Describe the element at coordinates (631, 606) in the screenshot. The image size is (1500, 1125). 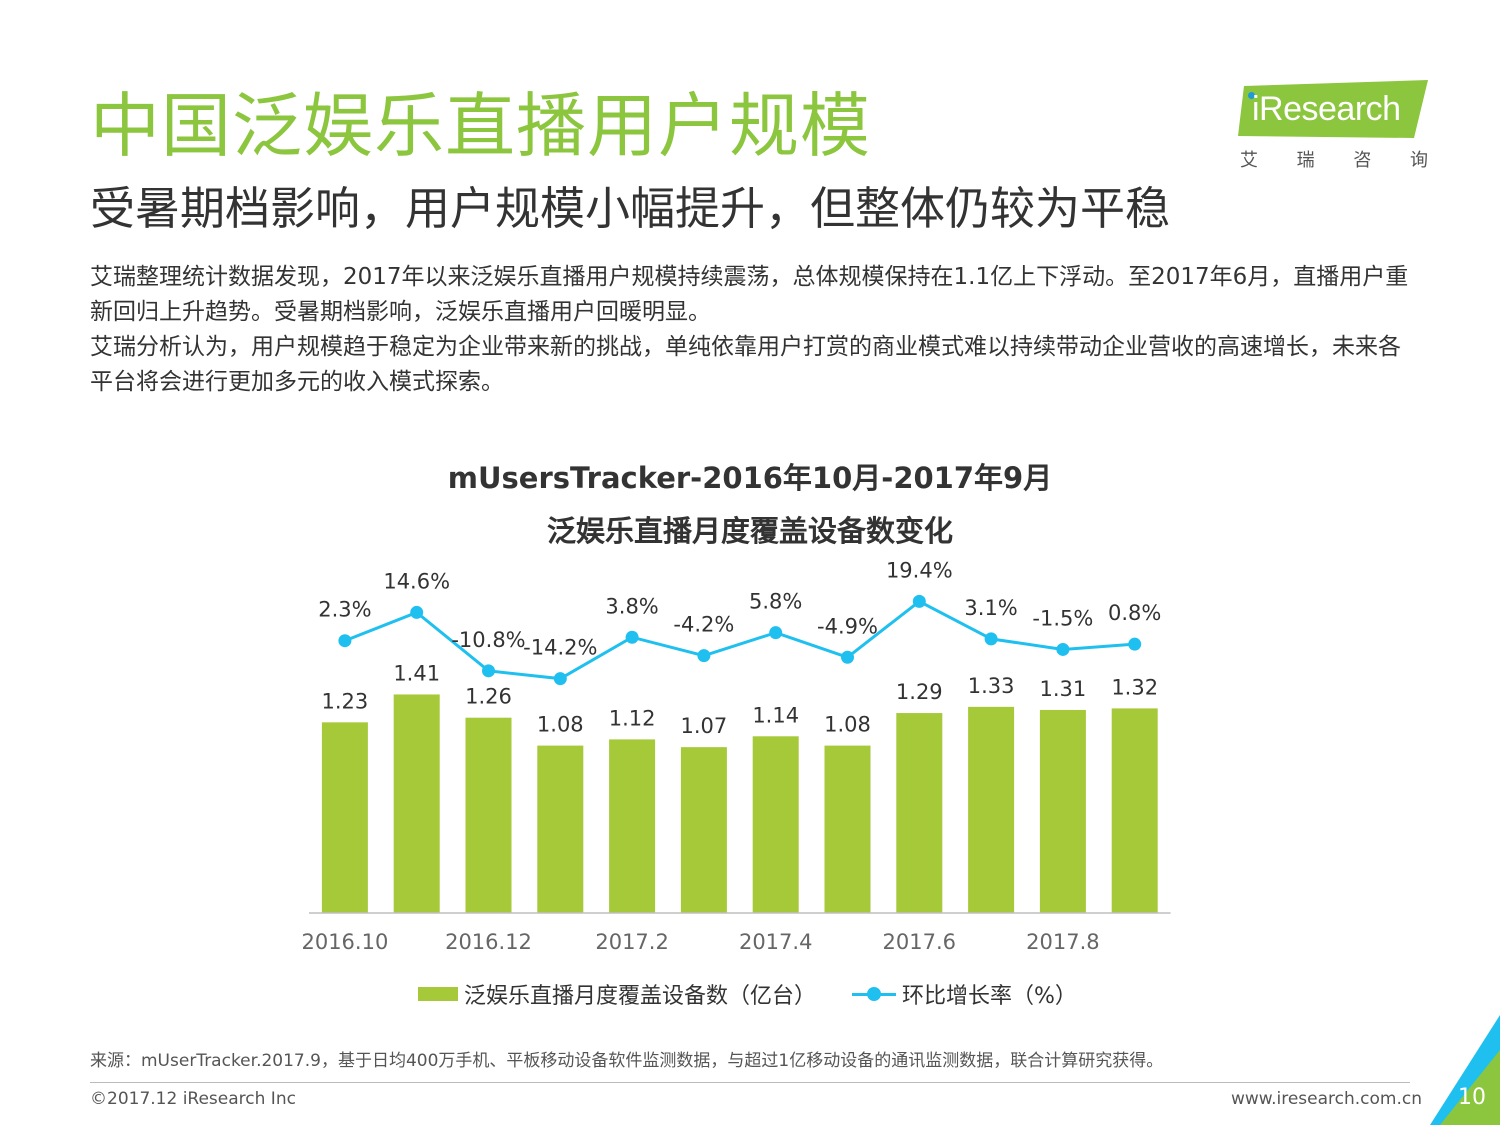
I see `line-value-label: 3.8%` at that location.